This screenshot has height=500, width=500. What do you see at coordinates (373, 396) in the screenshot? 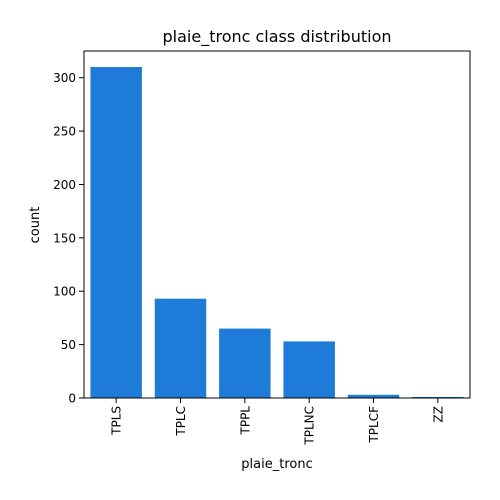
I see `bar-tplcf` at bounding box center [373, 396].